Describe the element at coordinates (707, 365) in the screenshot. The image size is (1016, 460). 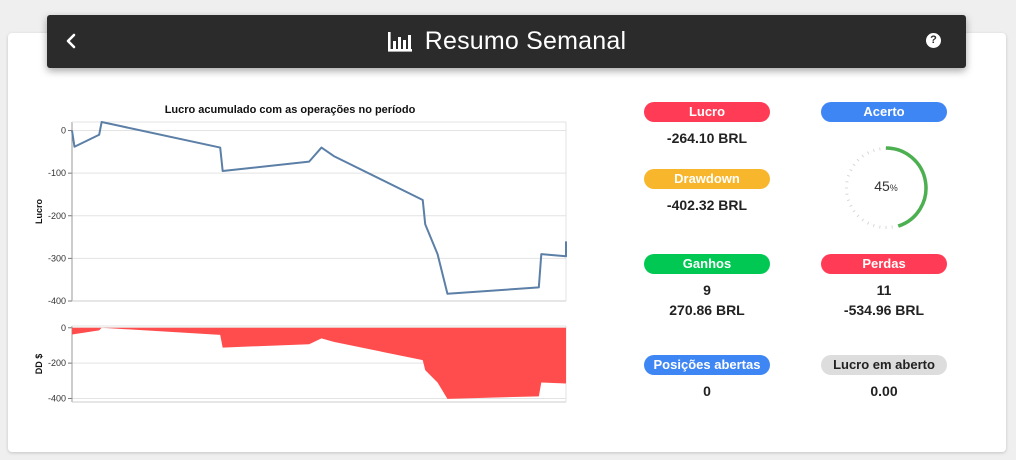
I see `posicoes-badge: Posições abertas` at that location.